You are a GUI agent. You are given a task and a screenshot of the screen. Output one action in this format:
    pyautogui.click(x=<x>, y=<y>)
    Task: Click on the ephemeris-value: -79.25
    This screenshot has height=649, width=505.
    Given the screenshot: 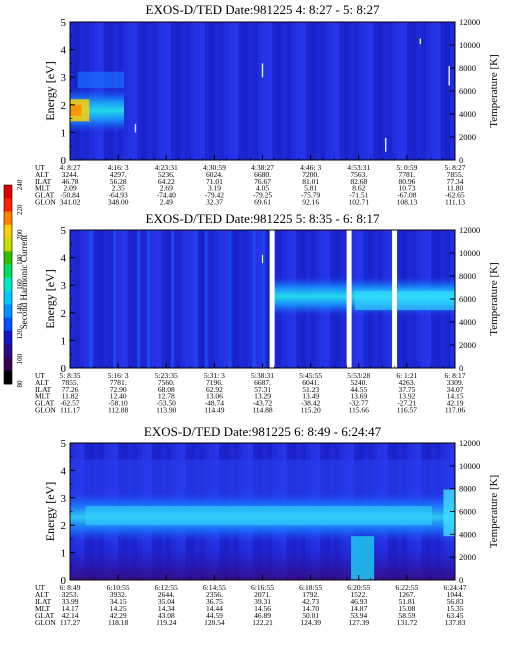 What is the action you would take?
    pyautogui.click(x=263, y=195)
    